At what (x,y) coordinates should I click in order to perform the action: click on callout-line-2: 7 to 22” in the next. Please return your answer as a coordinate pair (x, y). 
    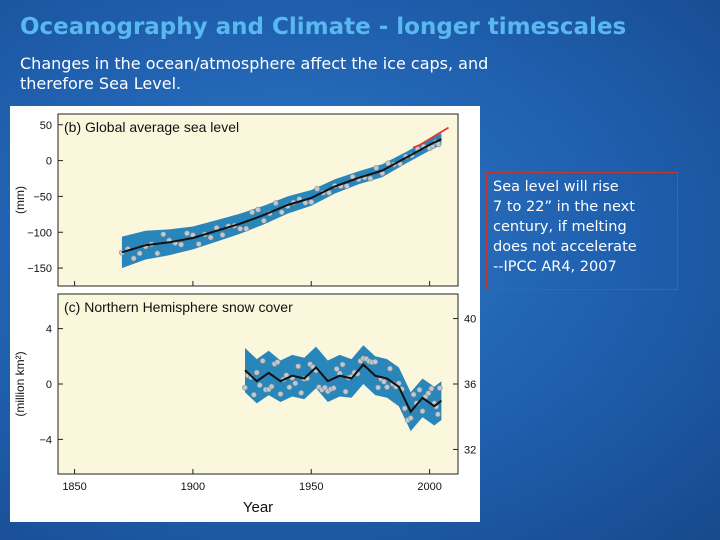
    Looking at the image, I should click on (564, 207).